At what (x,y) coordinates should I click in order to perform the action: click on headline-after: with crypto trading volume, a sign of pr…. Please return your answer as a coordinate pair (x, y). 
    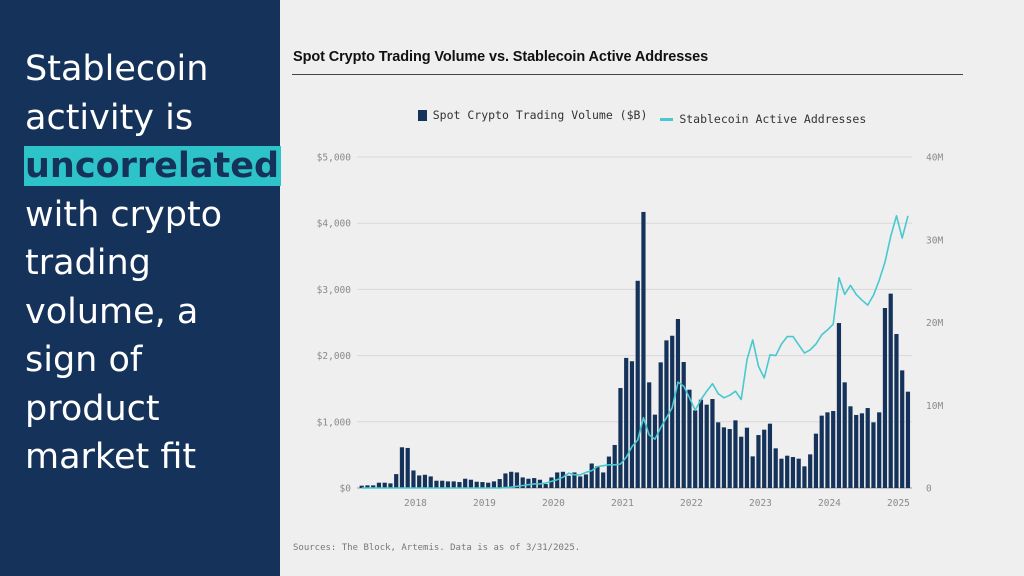
    Looking at the image, I should click on (124, 336).